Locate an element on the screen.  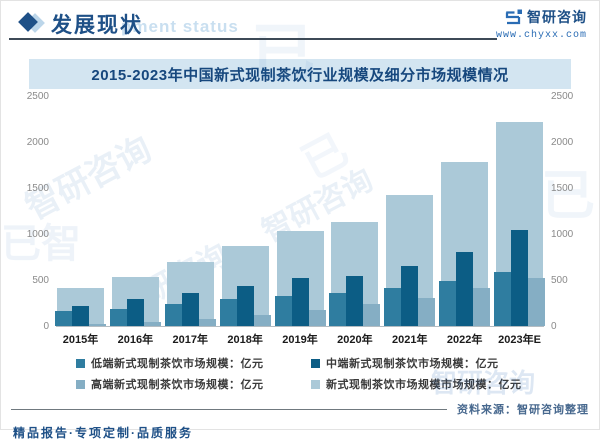
legend-item: 低端新式现制茶饮市场规模：亿元 is located at coordinates (193, 363).